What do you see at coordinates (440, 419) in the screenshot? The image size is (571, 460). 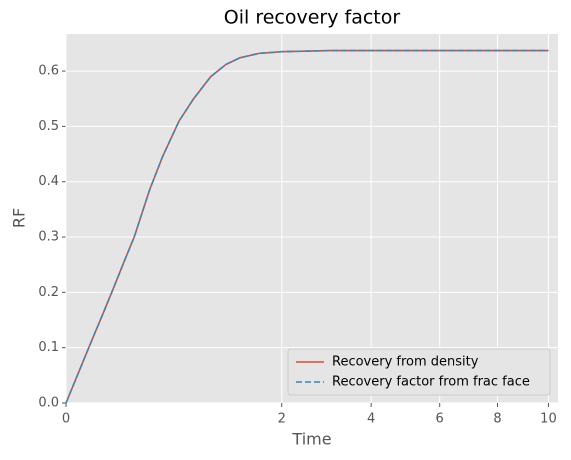 I see `x-tick-label: 6` at bounding box center [440, 419].